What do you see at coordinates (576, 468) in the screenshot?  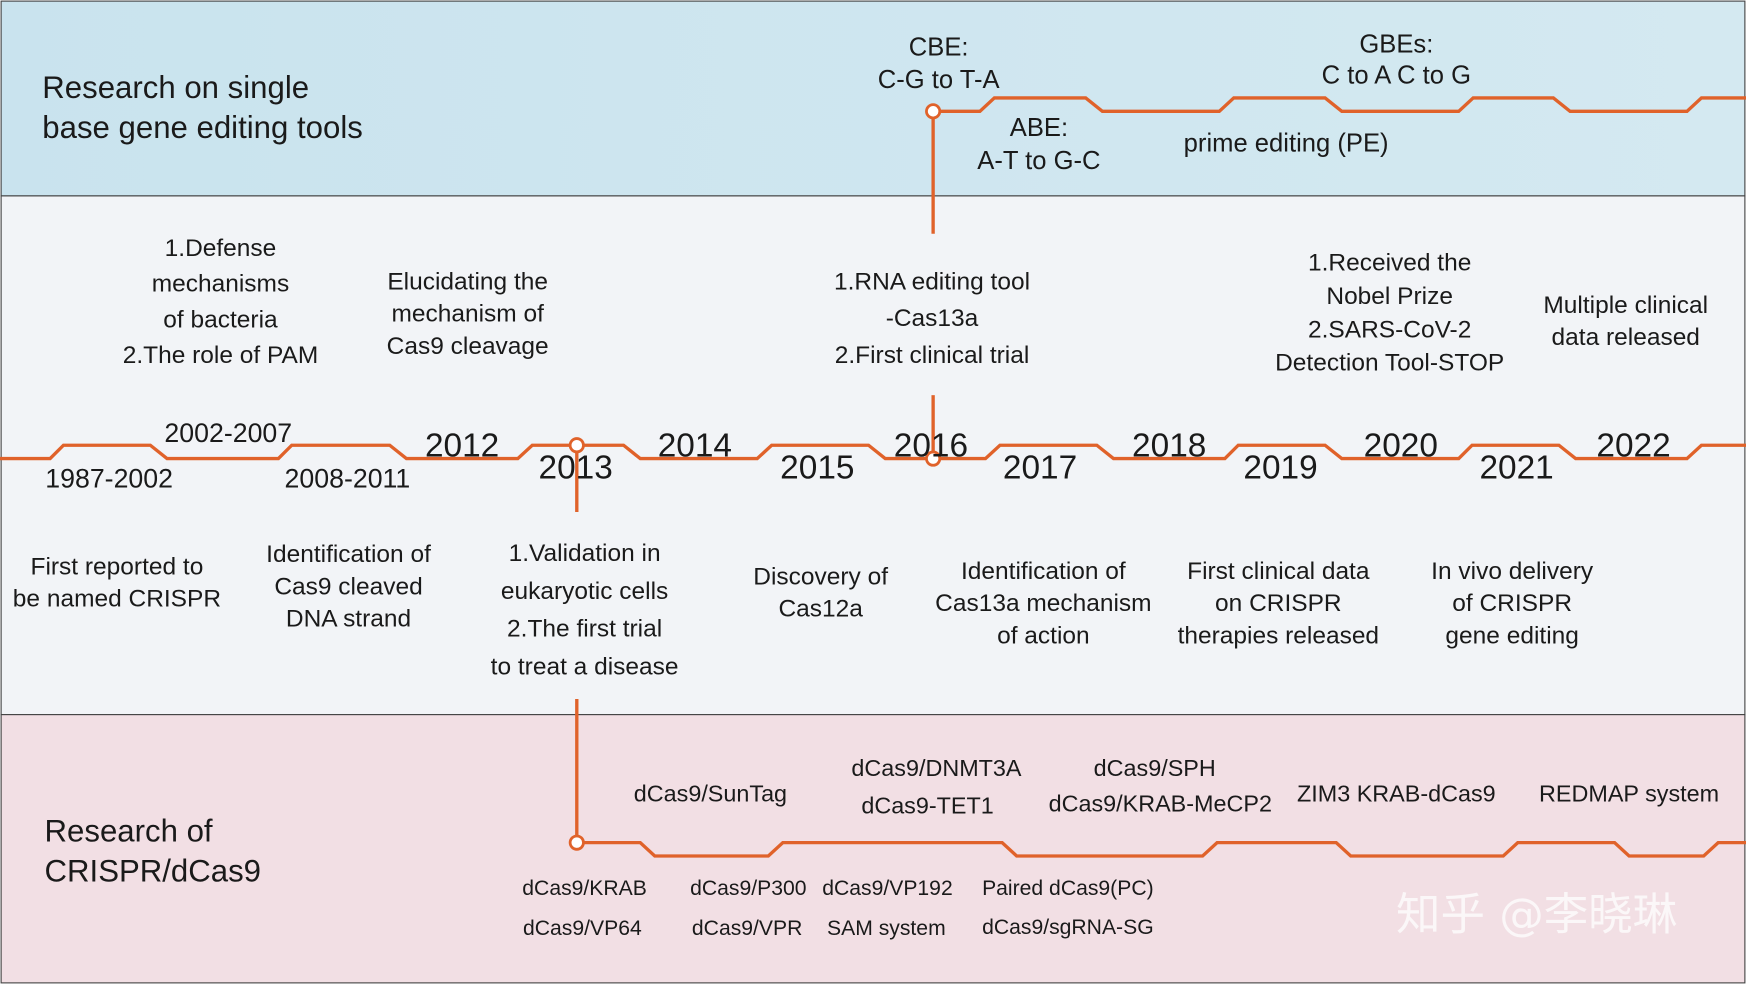 I see `period-label: 2013` at bounding box center [576, 468].